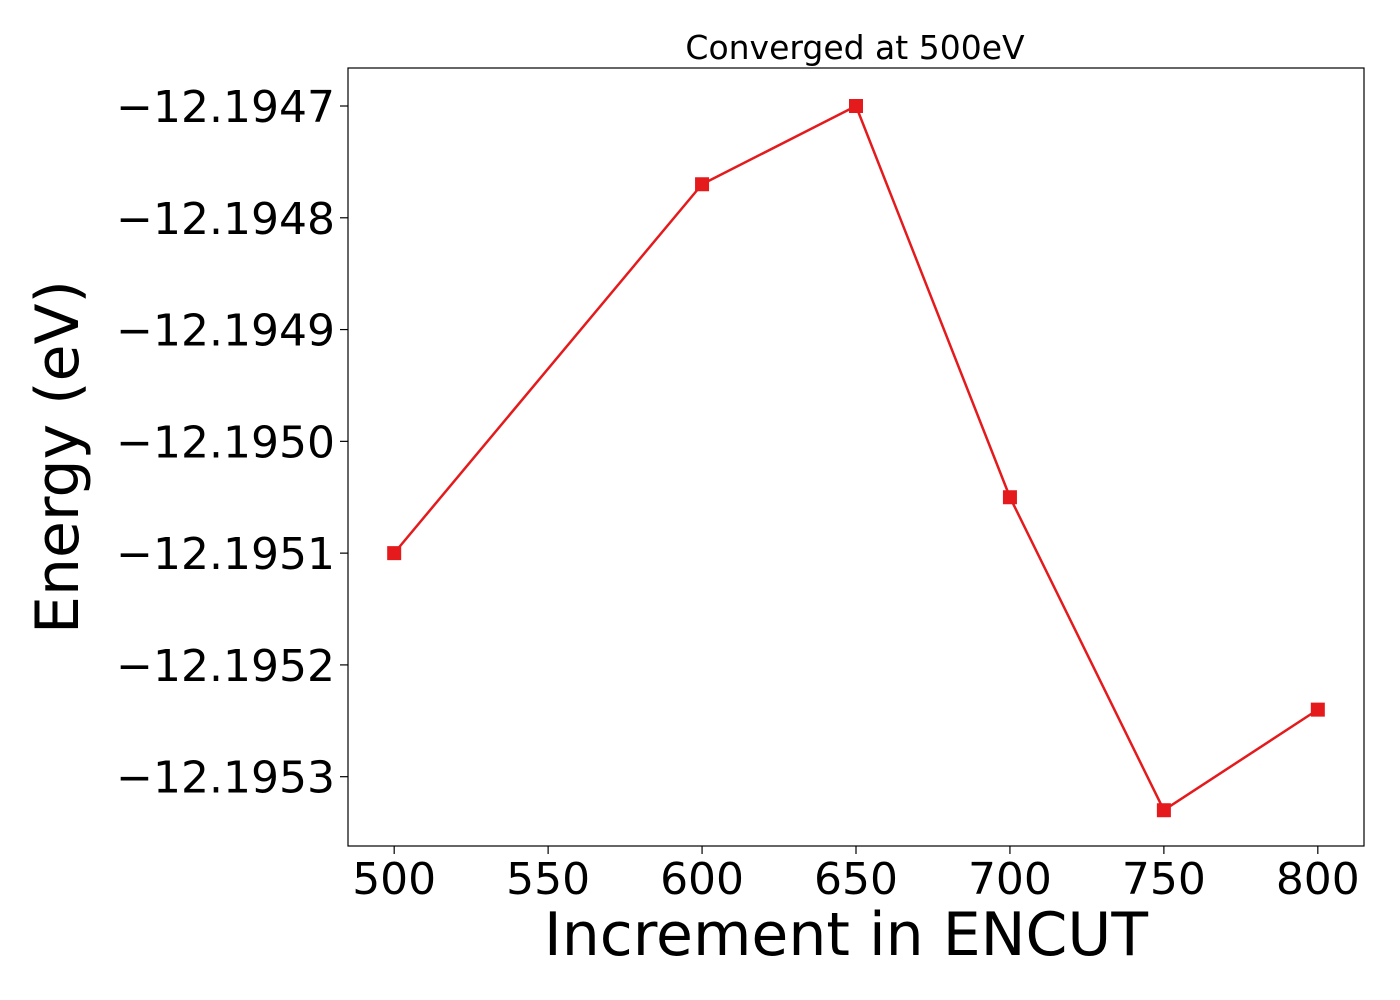 This screenshot has height=1000, width=1400. Describe the element at coordinates (1164, 879) in the screenshot. I see `x-tick-label: 750` at that location.